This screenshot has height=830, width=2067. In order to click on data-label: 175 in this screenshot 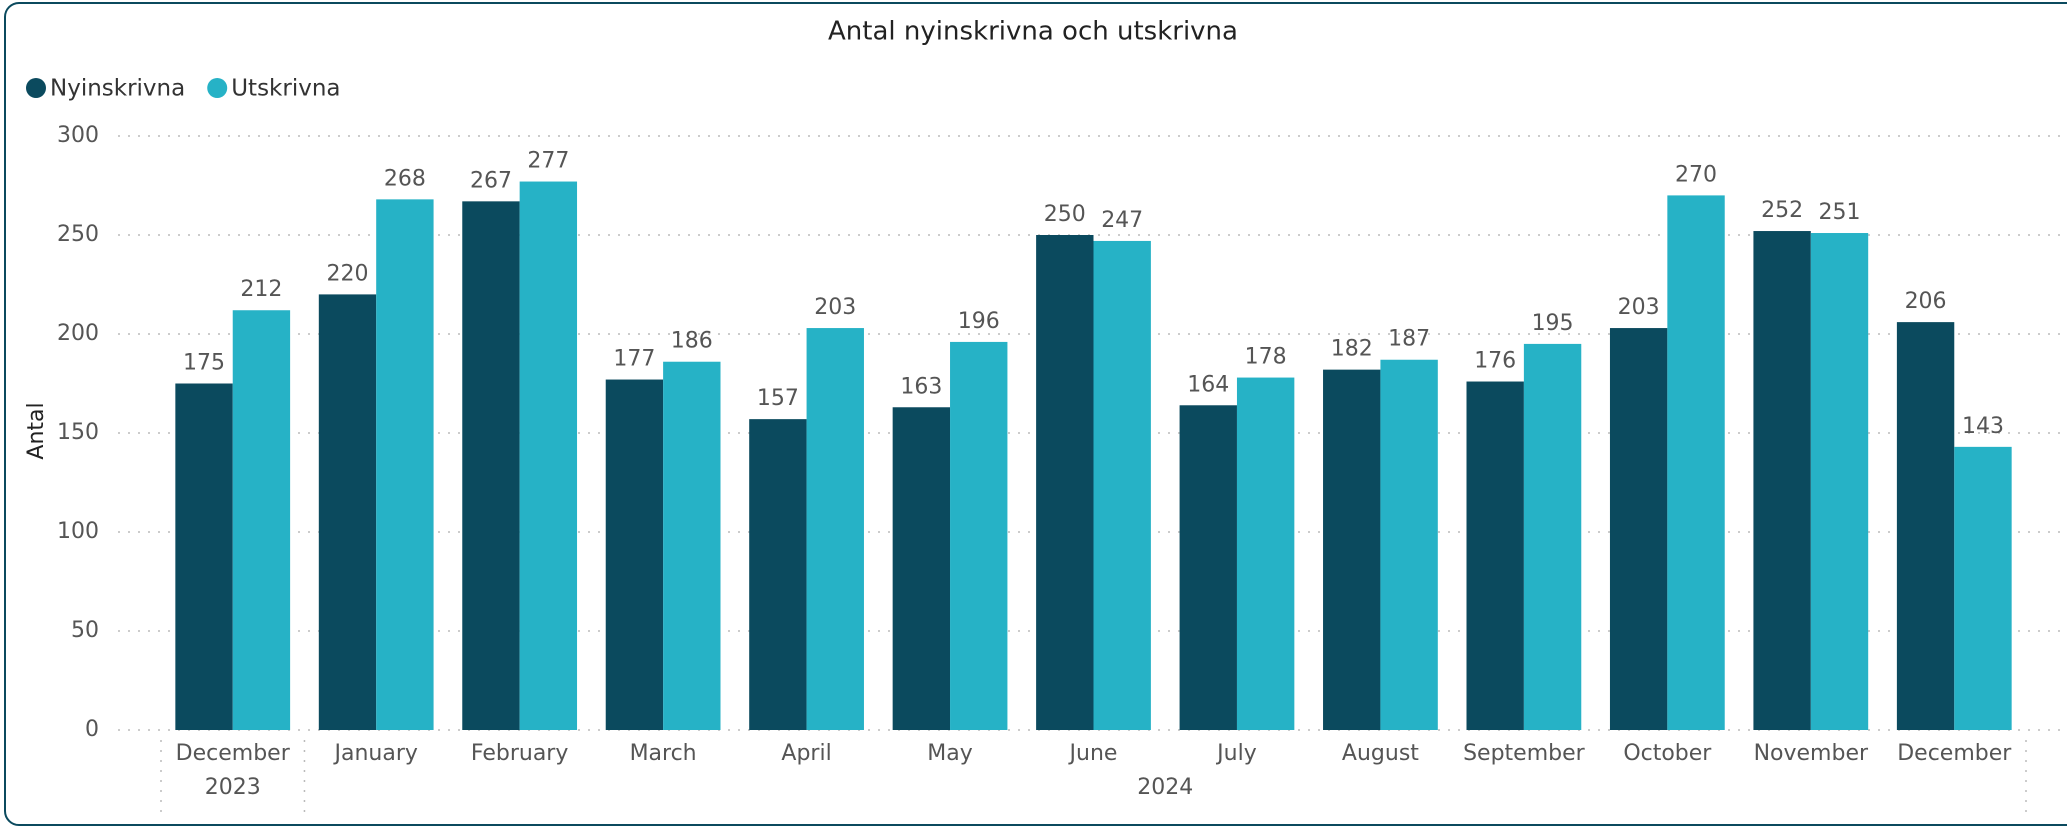, I will do `click(204, 363)`.